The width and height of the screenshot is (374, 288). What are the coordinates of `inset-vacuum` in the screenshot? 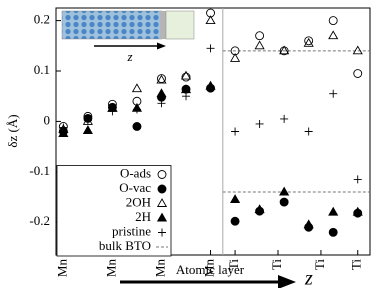 It's located at (180, 25).